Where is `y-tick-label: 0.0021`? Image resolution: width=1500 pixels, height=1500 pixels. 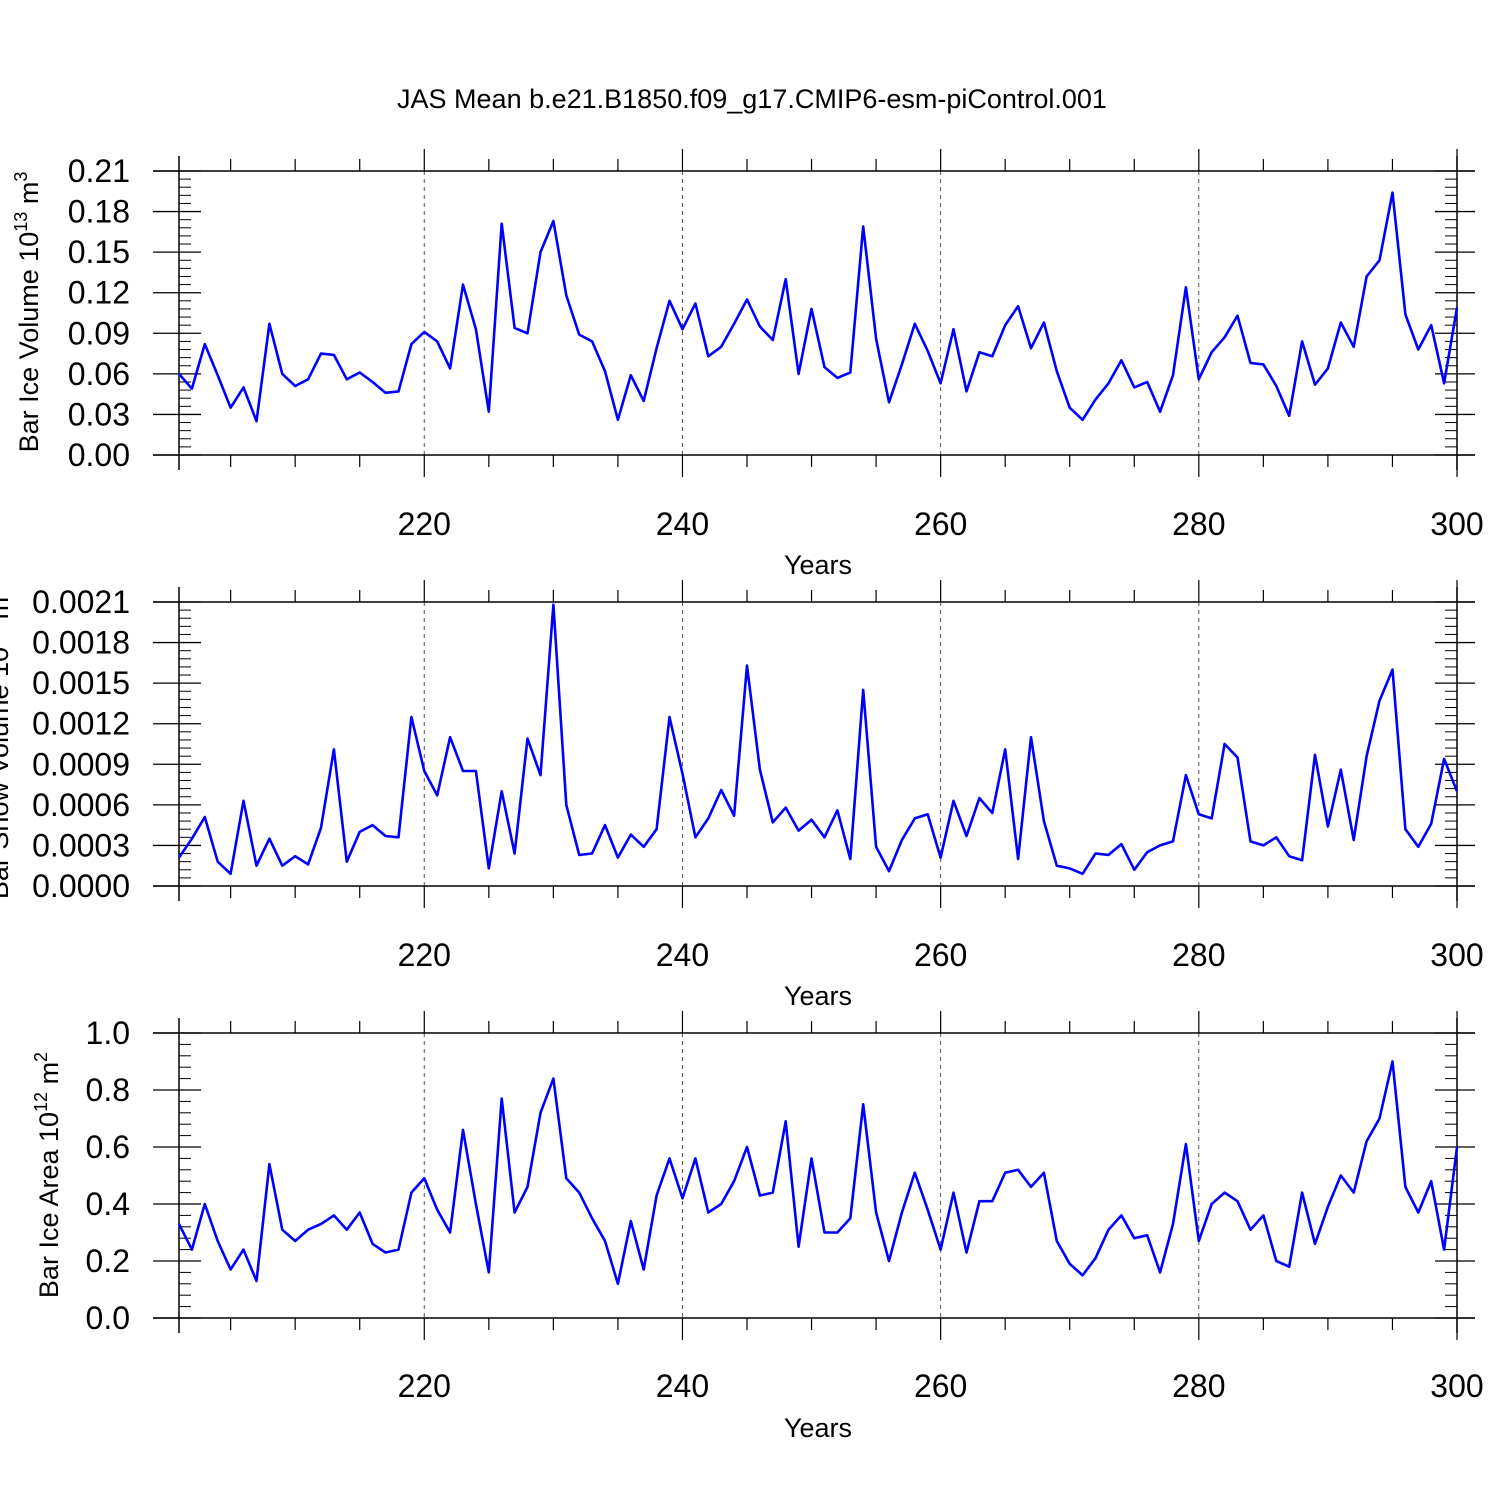
y-tick-label: 0.0021 is located at coordinates (81, 602).